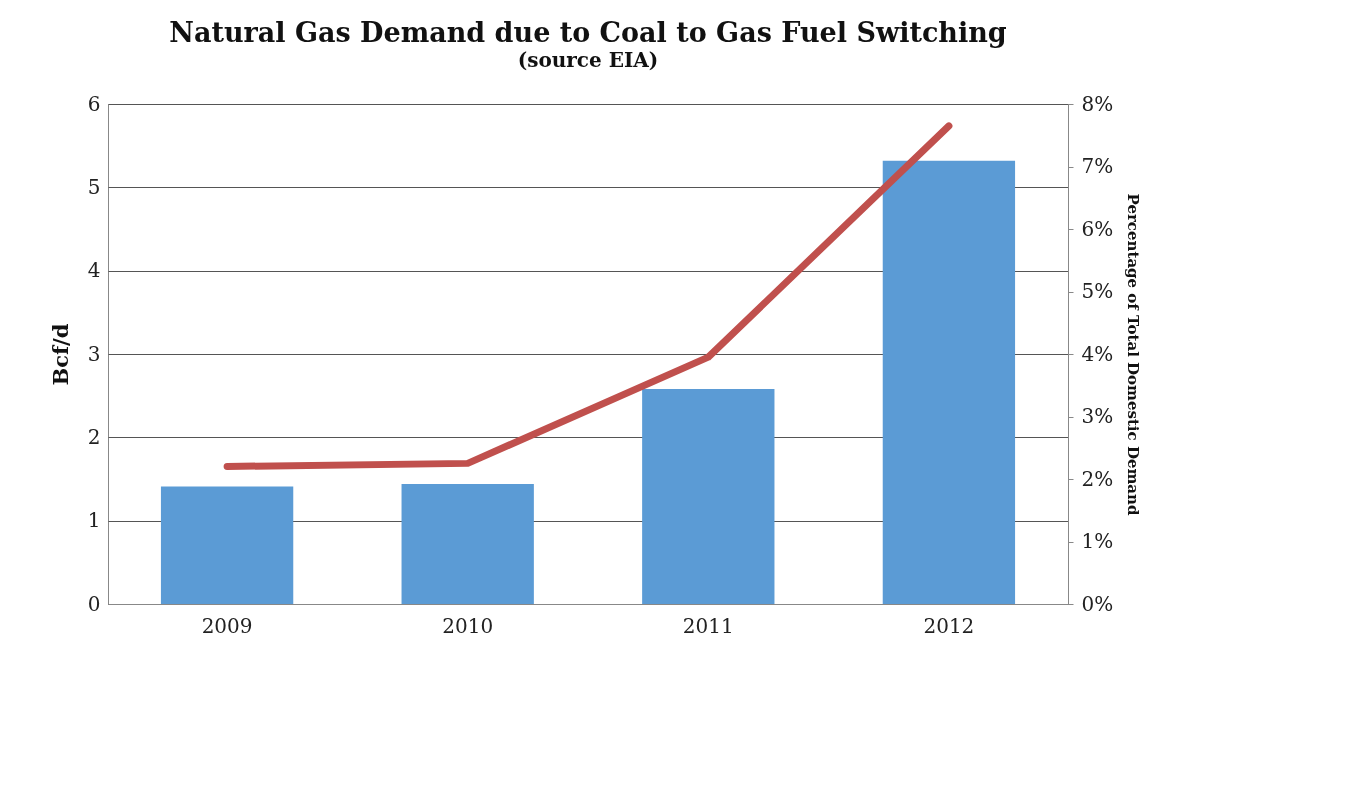  Describe the element at coordinates (949, 625) in the screenshot. I see `x-tick-label: 2012` at that location.